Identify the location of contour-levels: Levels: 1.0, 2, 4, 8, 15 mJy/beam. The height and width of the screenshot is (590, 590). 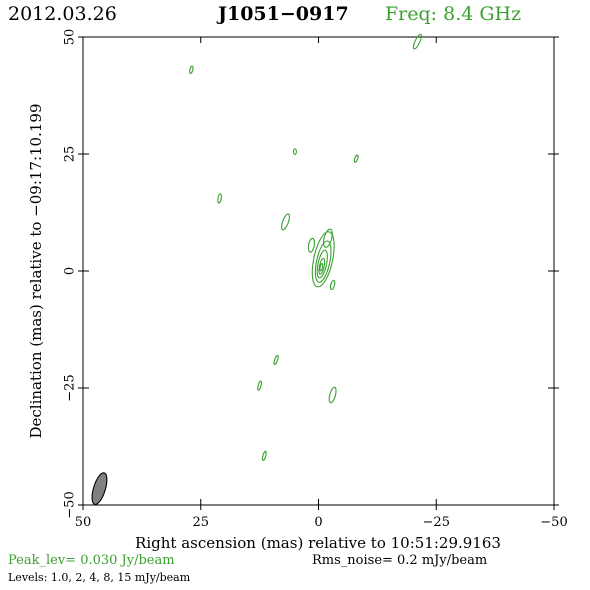
(99, 577).